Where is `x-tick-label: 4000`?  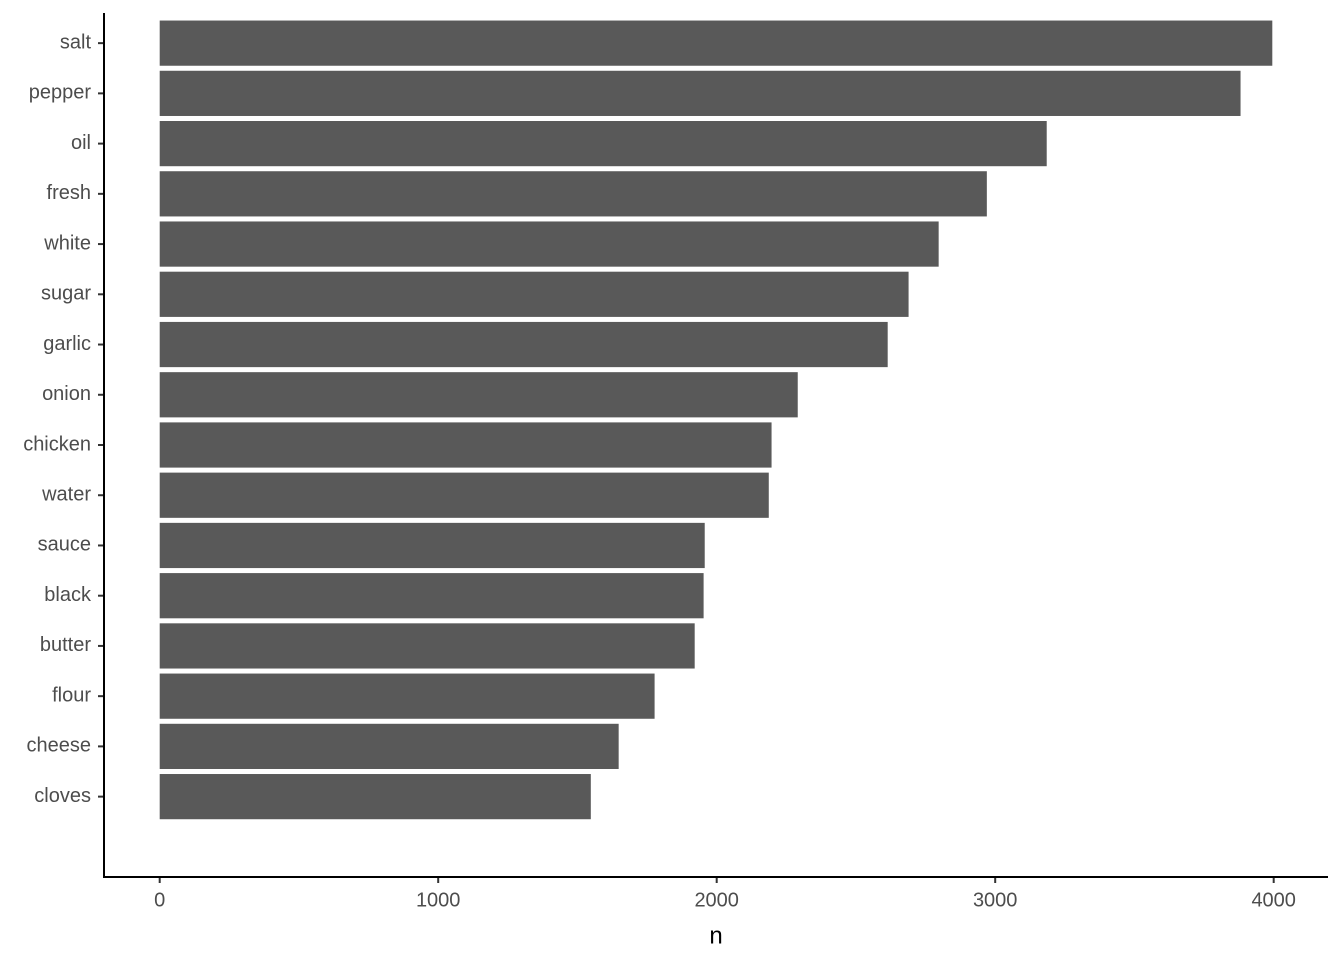 x-tick-label: 4000 is located at coordinates (1273, 900).